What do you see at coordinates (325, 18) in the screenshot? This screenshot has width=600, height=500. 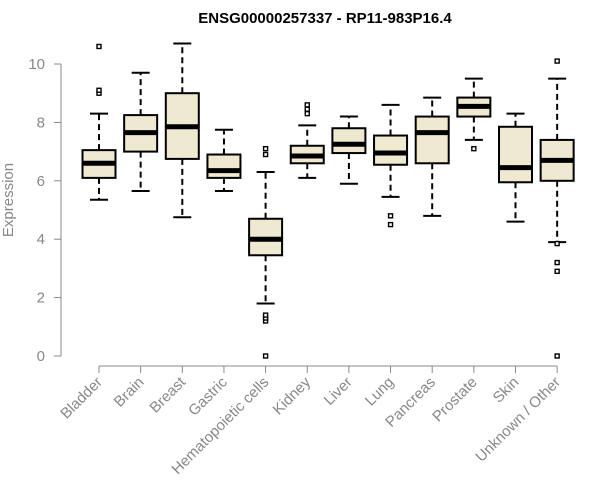 I see `chart-title: ENSG00000257337 - RP11-983P16.4` at bounding box center [325, 18].